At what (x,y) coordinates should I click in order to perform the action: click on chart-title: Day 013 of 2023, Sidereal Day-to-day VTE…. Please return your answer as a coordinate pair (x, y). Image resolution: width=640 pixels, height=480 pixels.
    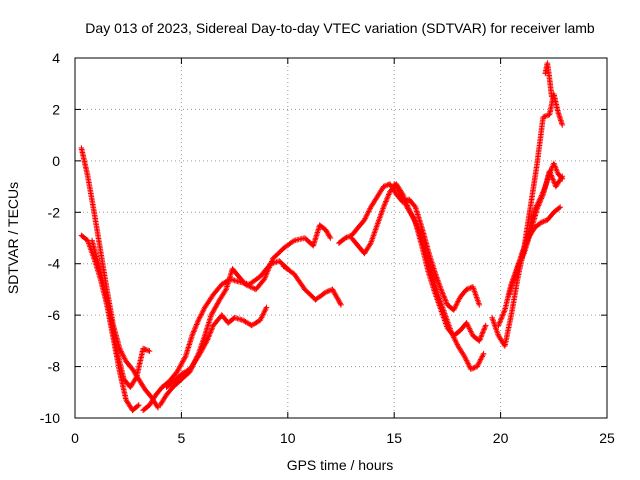
    Looking at the image, I should click on (340, 28).